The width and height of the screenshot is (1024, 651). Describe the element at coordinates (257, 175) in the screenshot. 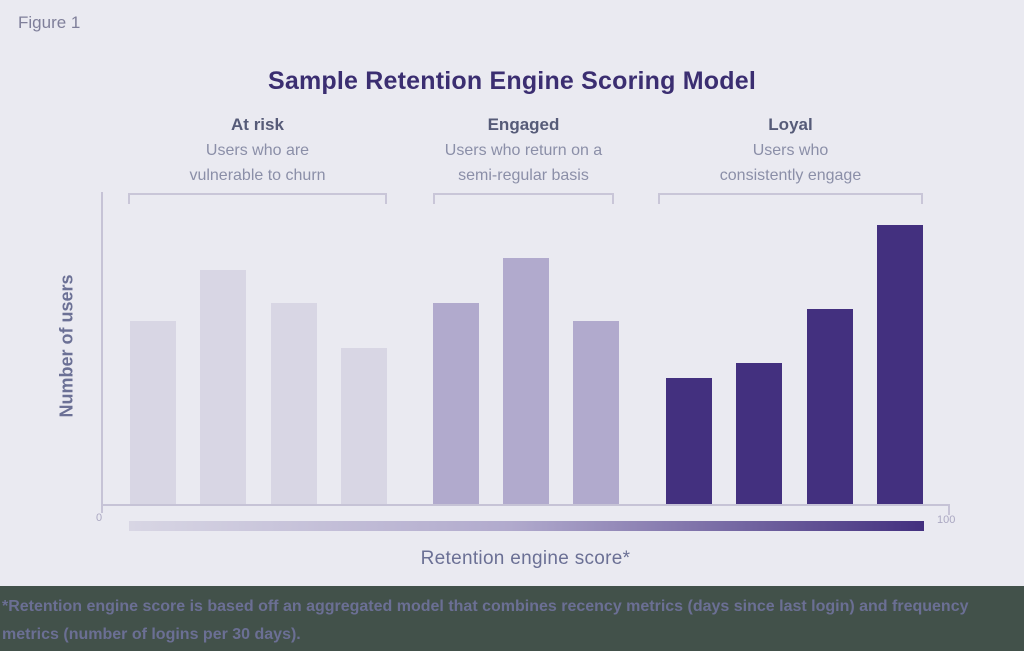

I see `group-description-line: vulnerable to churn` at that location.